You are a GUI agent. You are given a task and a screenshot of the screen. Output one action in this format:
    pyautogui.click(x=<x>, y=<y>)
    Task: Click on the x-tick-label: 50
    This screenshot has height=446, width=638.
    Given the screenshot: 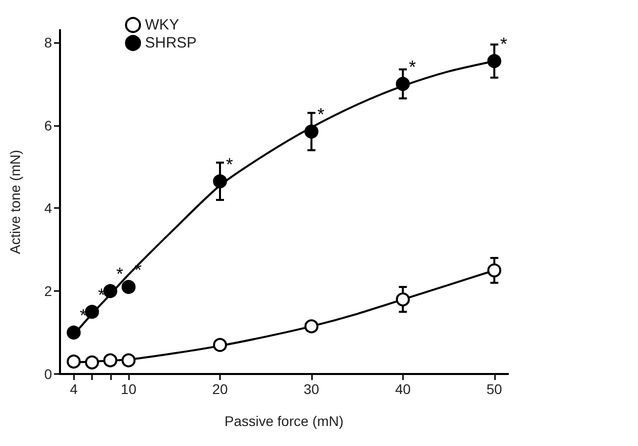 What is the action you would take?
    pyautogui.click(x=494, y=389)
    